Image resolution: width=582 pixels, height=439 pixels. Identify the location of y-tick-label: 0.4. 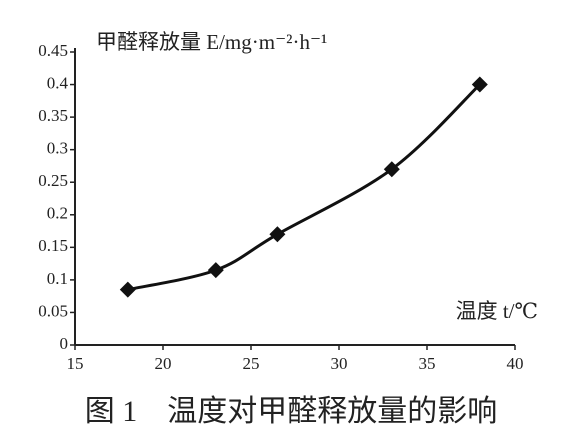
(58, 82).